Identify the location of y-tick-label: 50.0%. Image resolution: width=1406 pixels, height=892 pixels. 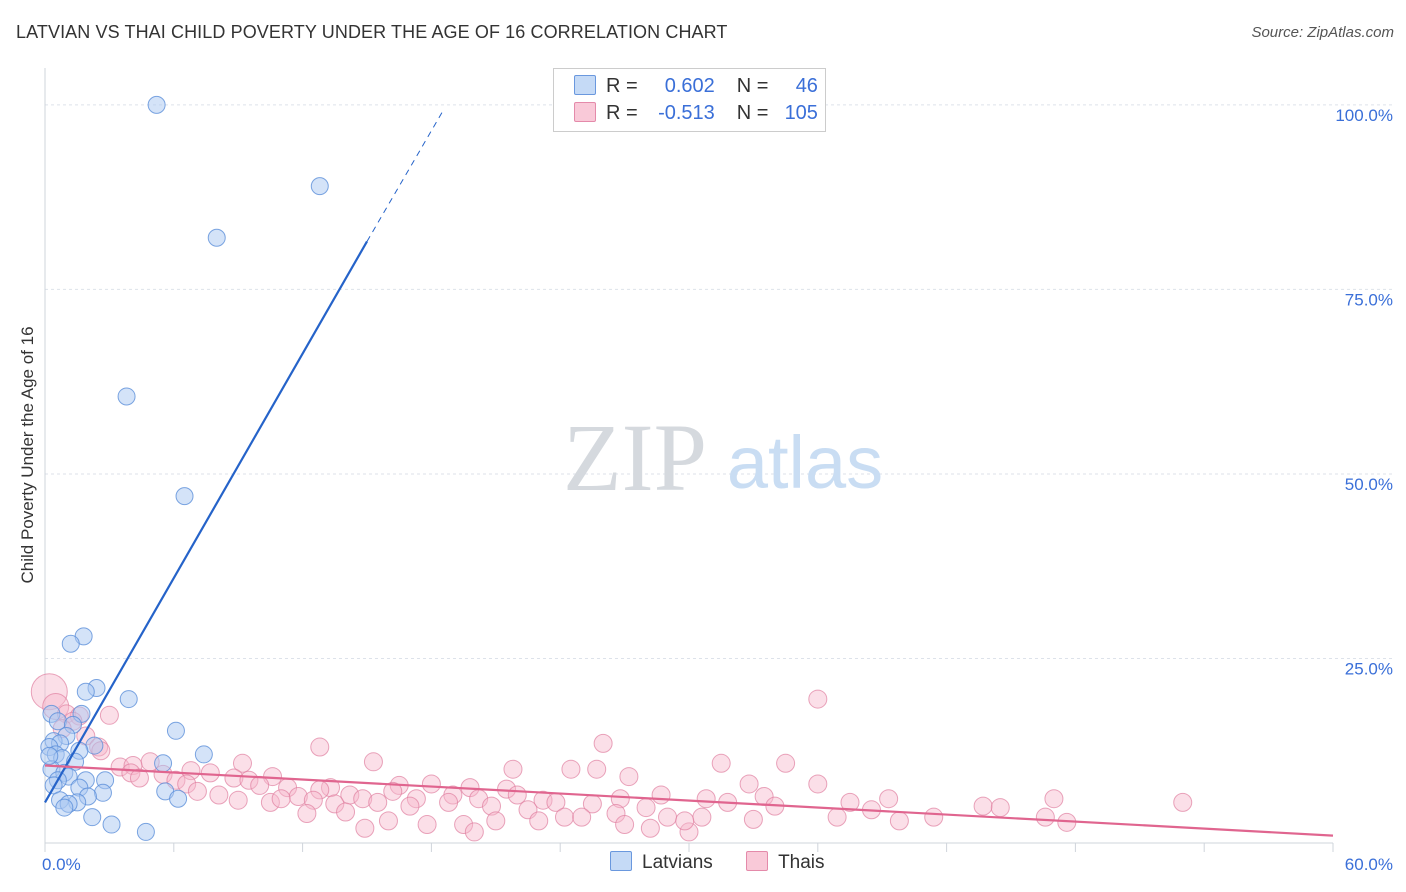
(1369, 484).